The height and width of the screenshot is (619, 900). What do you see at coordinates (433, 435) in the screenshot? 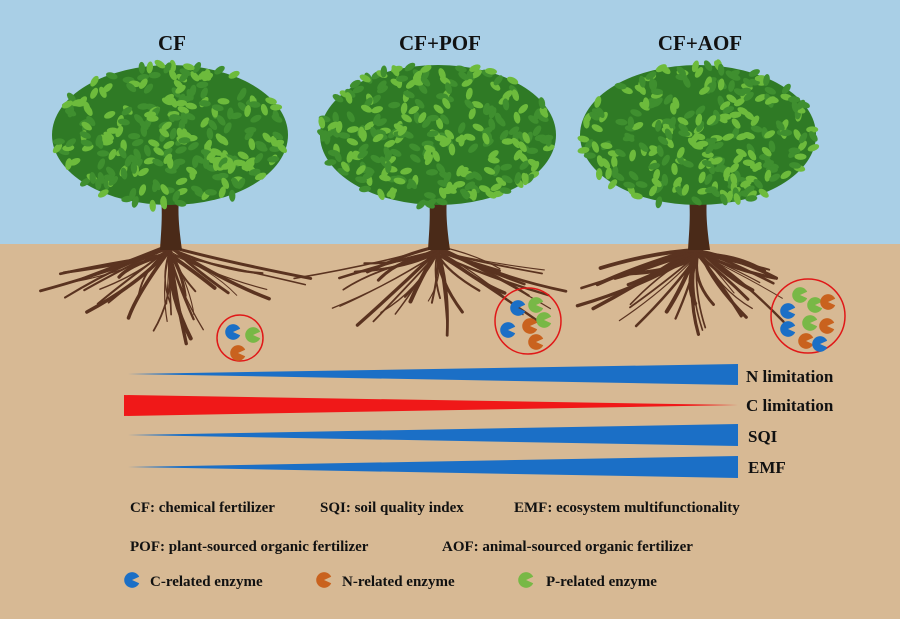
I see `sqi-wedge` at bounding box center [433, 435].